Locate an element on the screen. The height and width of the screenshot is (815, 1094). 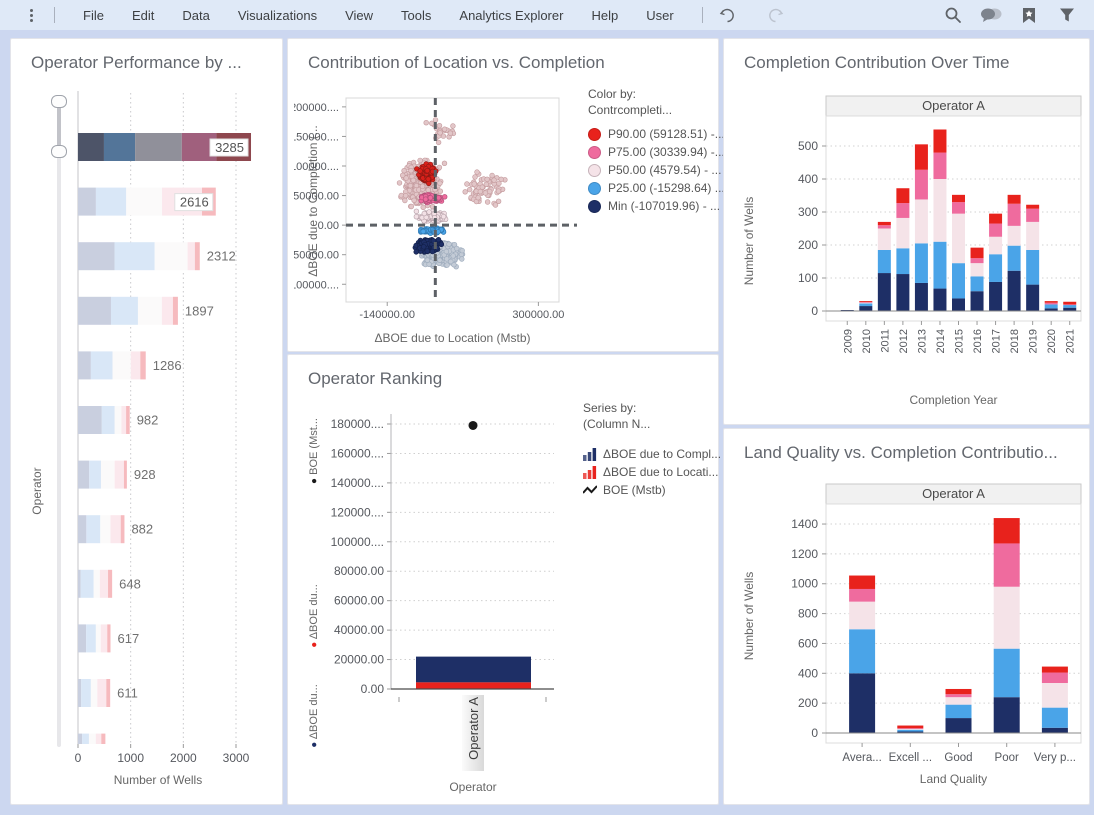
ranking-bars is located at coordinates (473, 672).